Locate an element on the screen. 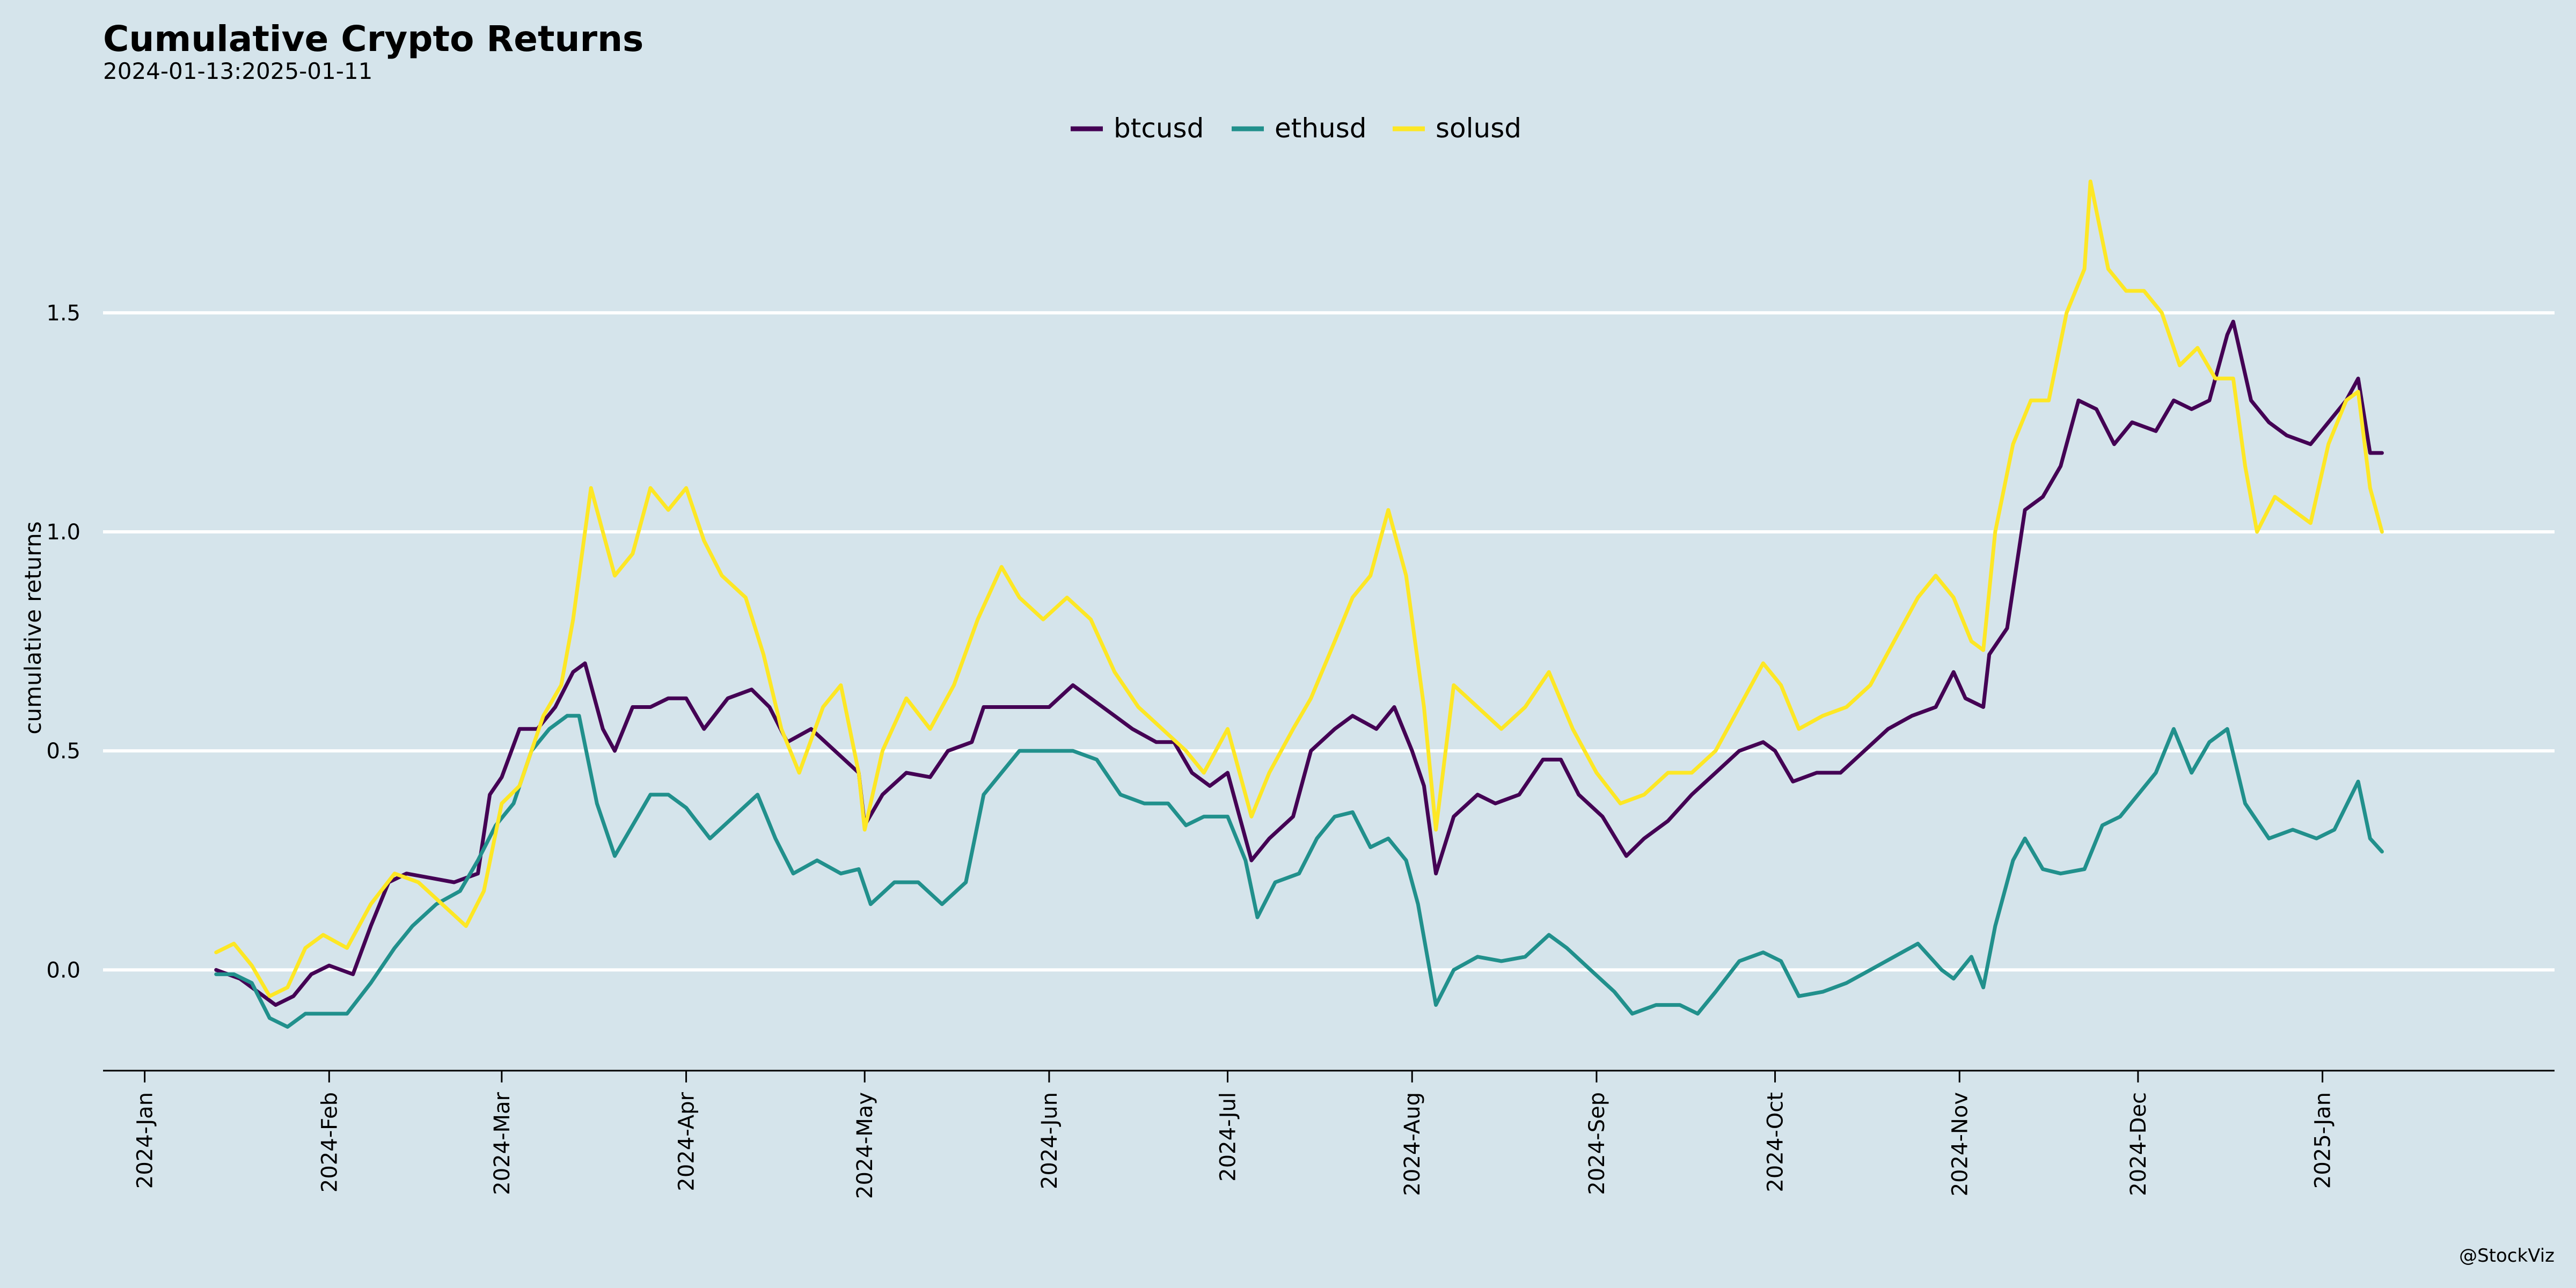 The image size is (2576, 1288). x-tick-label: 2024-Jan is located at coordinates (145, 1140).